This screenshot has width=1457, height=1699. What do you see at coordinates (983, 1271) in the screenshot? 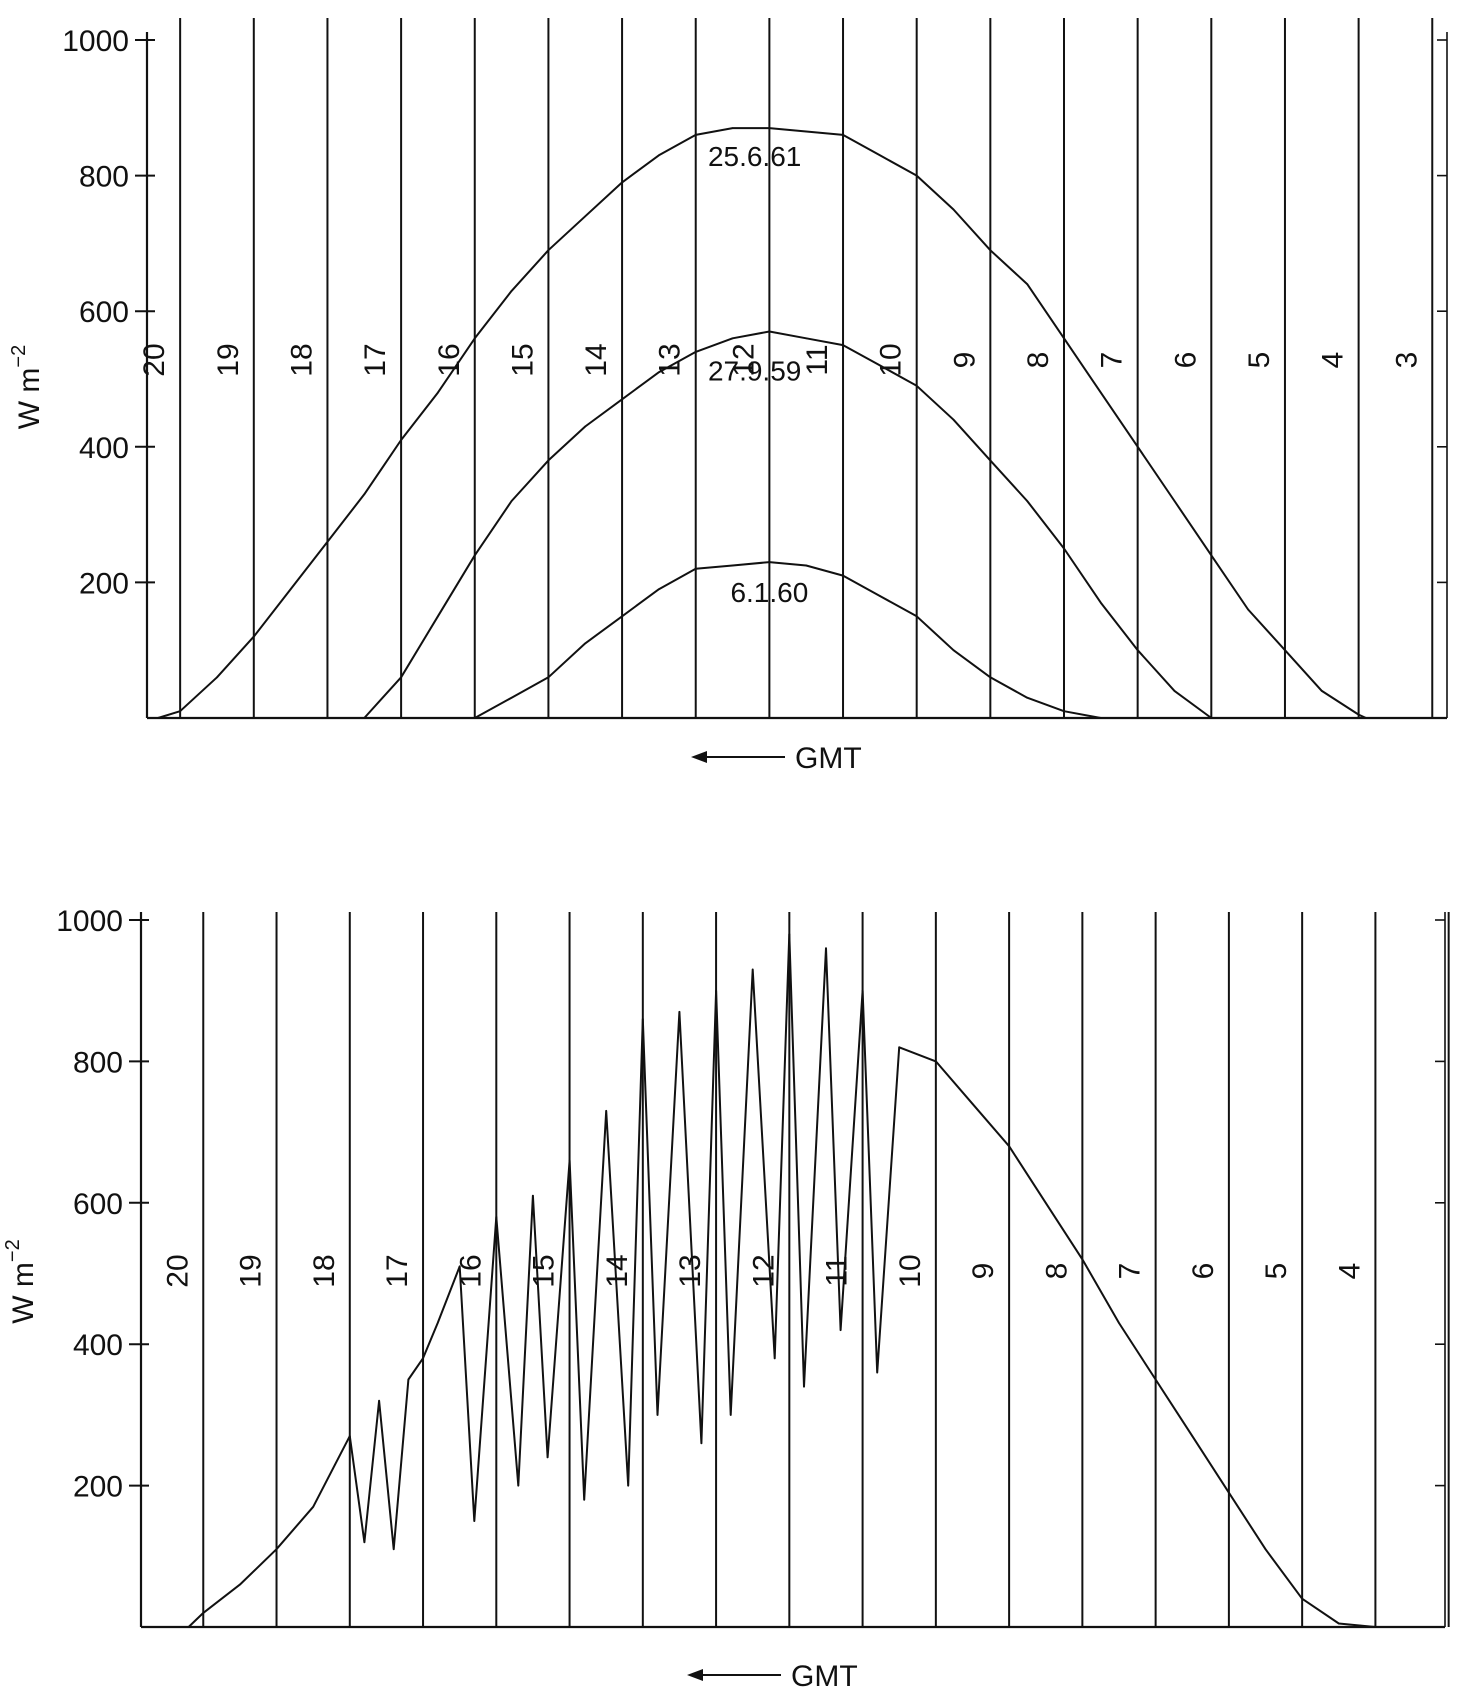
I see `hour-label: 9` at bounding box center [983, 1271].